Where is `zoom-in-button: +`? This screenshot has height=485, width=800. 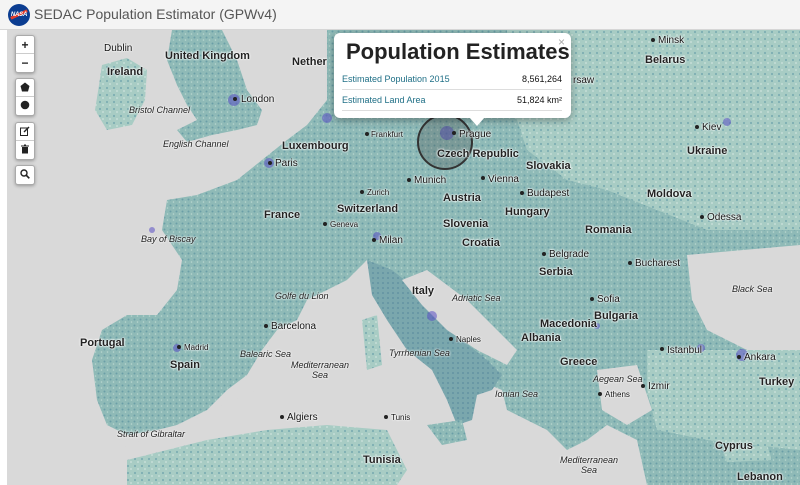 zoom-in-button: + is located at coordinates (25, 45).